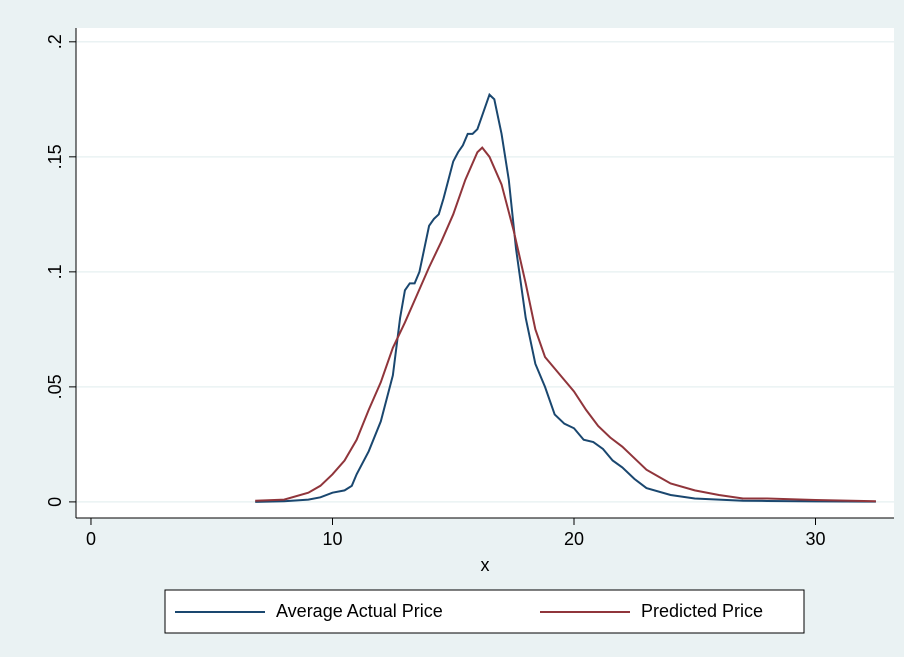 Image resolution: width=904 pixels, height=657 pixels. What do you see at coordinates (485, 565) in the screenshot?
I see `x-axis-label: x` at bounding box center [485, 565].